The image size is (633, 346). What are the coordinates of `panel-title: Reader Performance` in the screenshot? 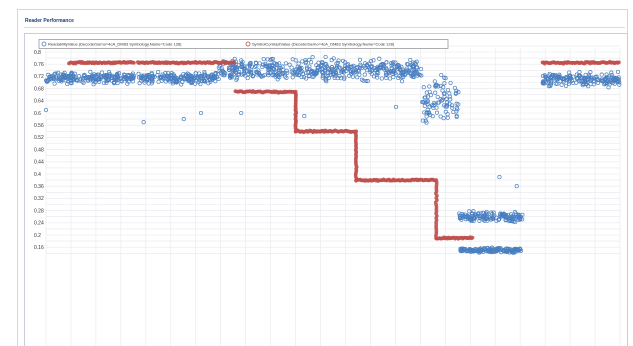 It's located at (49, 21).